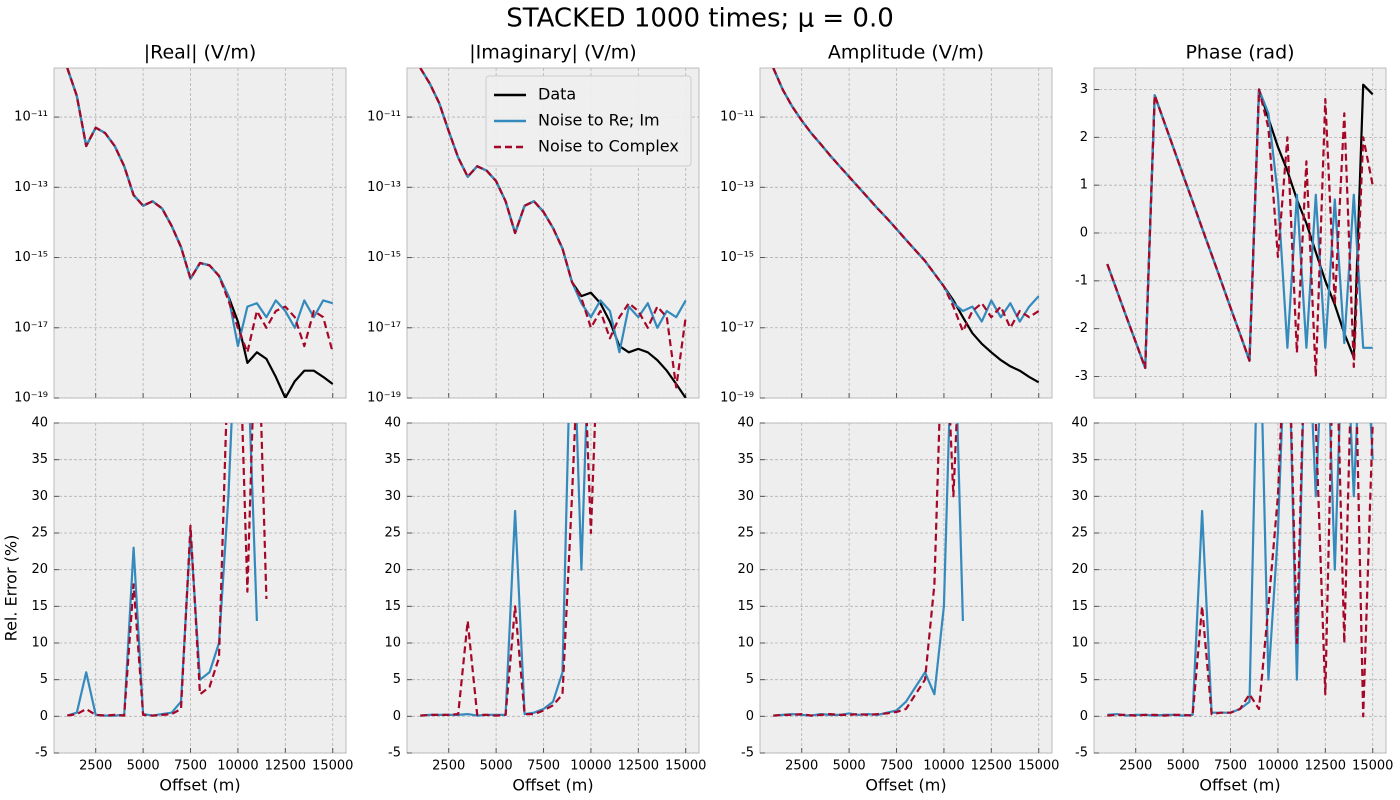 The image size is (1400, 800). I want to click on legend-box, so click(588, 121).